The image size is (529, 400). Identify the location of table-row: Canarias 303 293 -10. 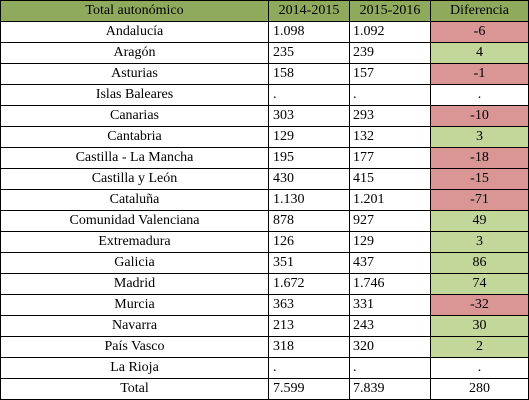
(264, 116).